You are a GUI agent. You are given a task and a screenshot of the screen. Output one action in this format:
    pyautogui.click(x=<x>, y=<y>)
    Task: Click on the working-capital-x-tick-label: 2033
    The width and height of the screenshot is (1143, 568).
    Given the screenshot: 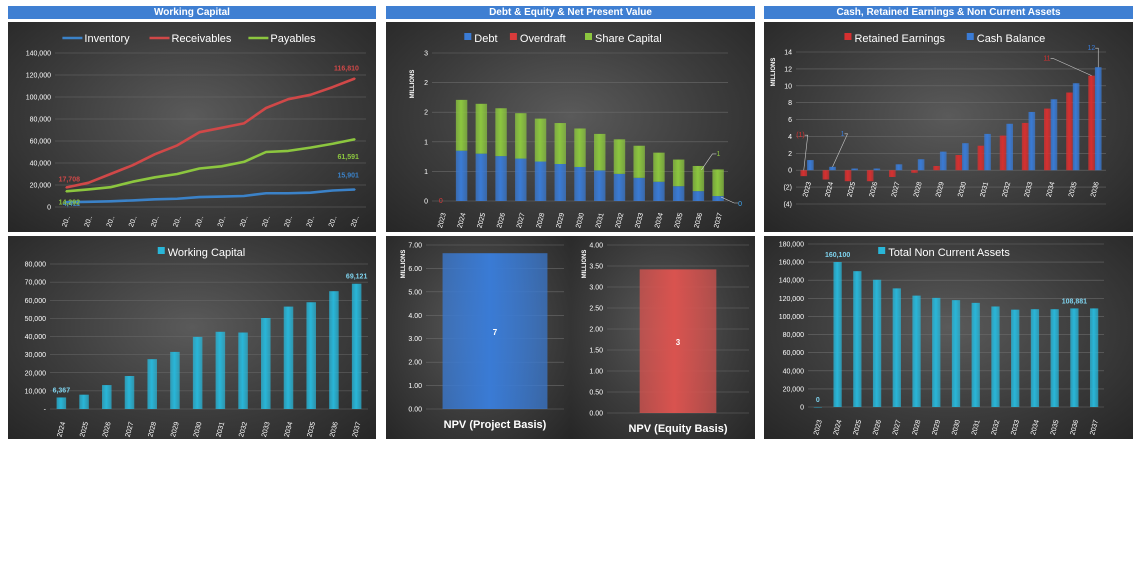 What is the action you would take?
    pyautogui.click(x=266, y=429)
    